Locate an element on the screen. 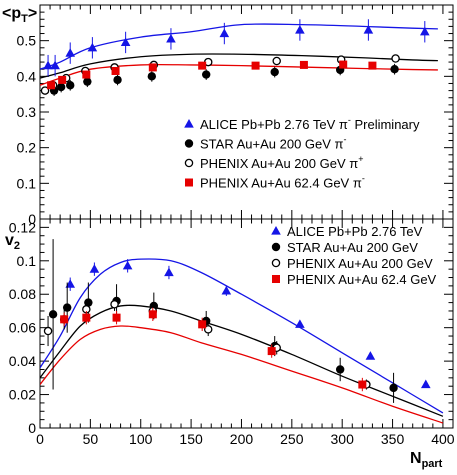 Image resolution: width=457 pixels, height=475 pixels. legend-label-text: PHENIX Au+Au 62.4 GeV is located at coordinates (362, 279).